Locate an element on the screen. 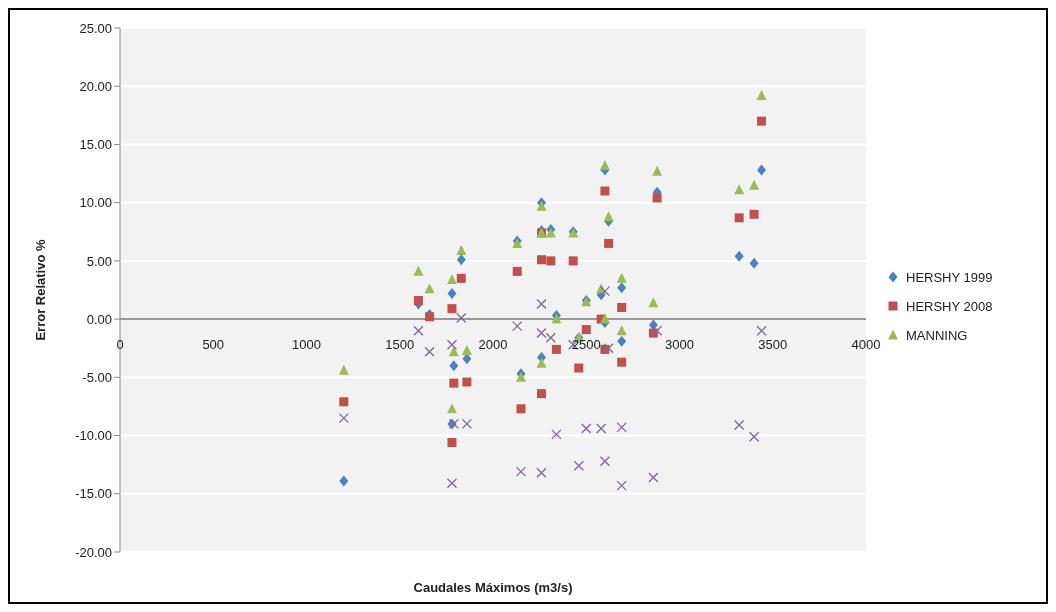  y-tick-label: 20.00 is located at coordinates (95, 86).